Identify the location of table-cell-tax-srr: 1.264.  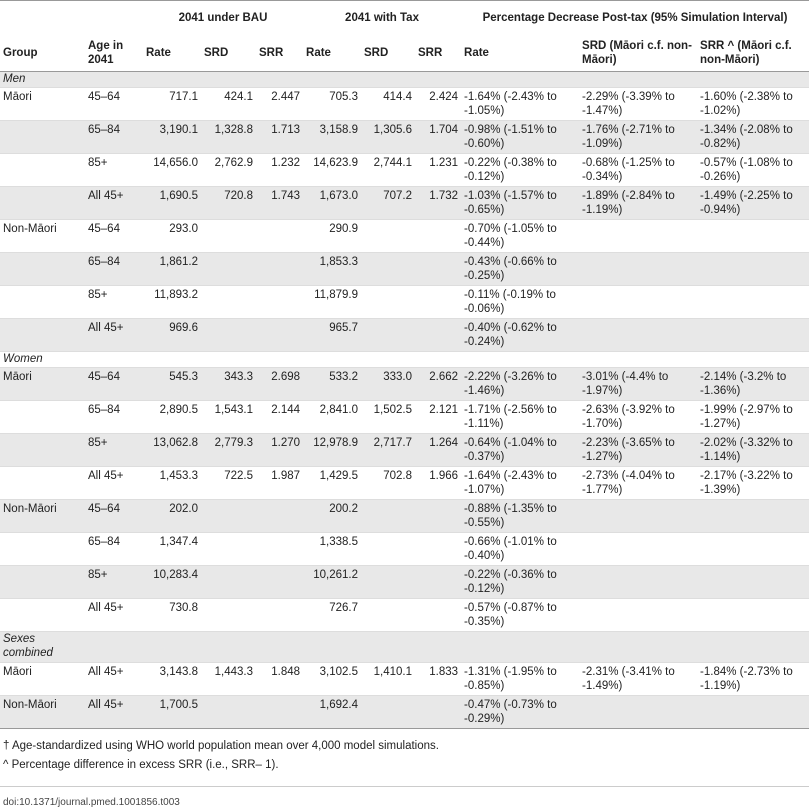
(438, 450).